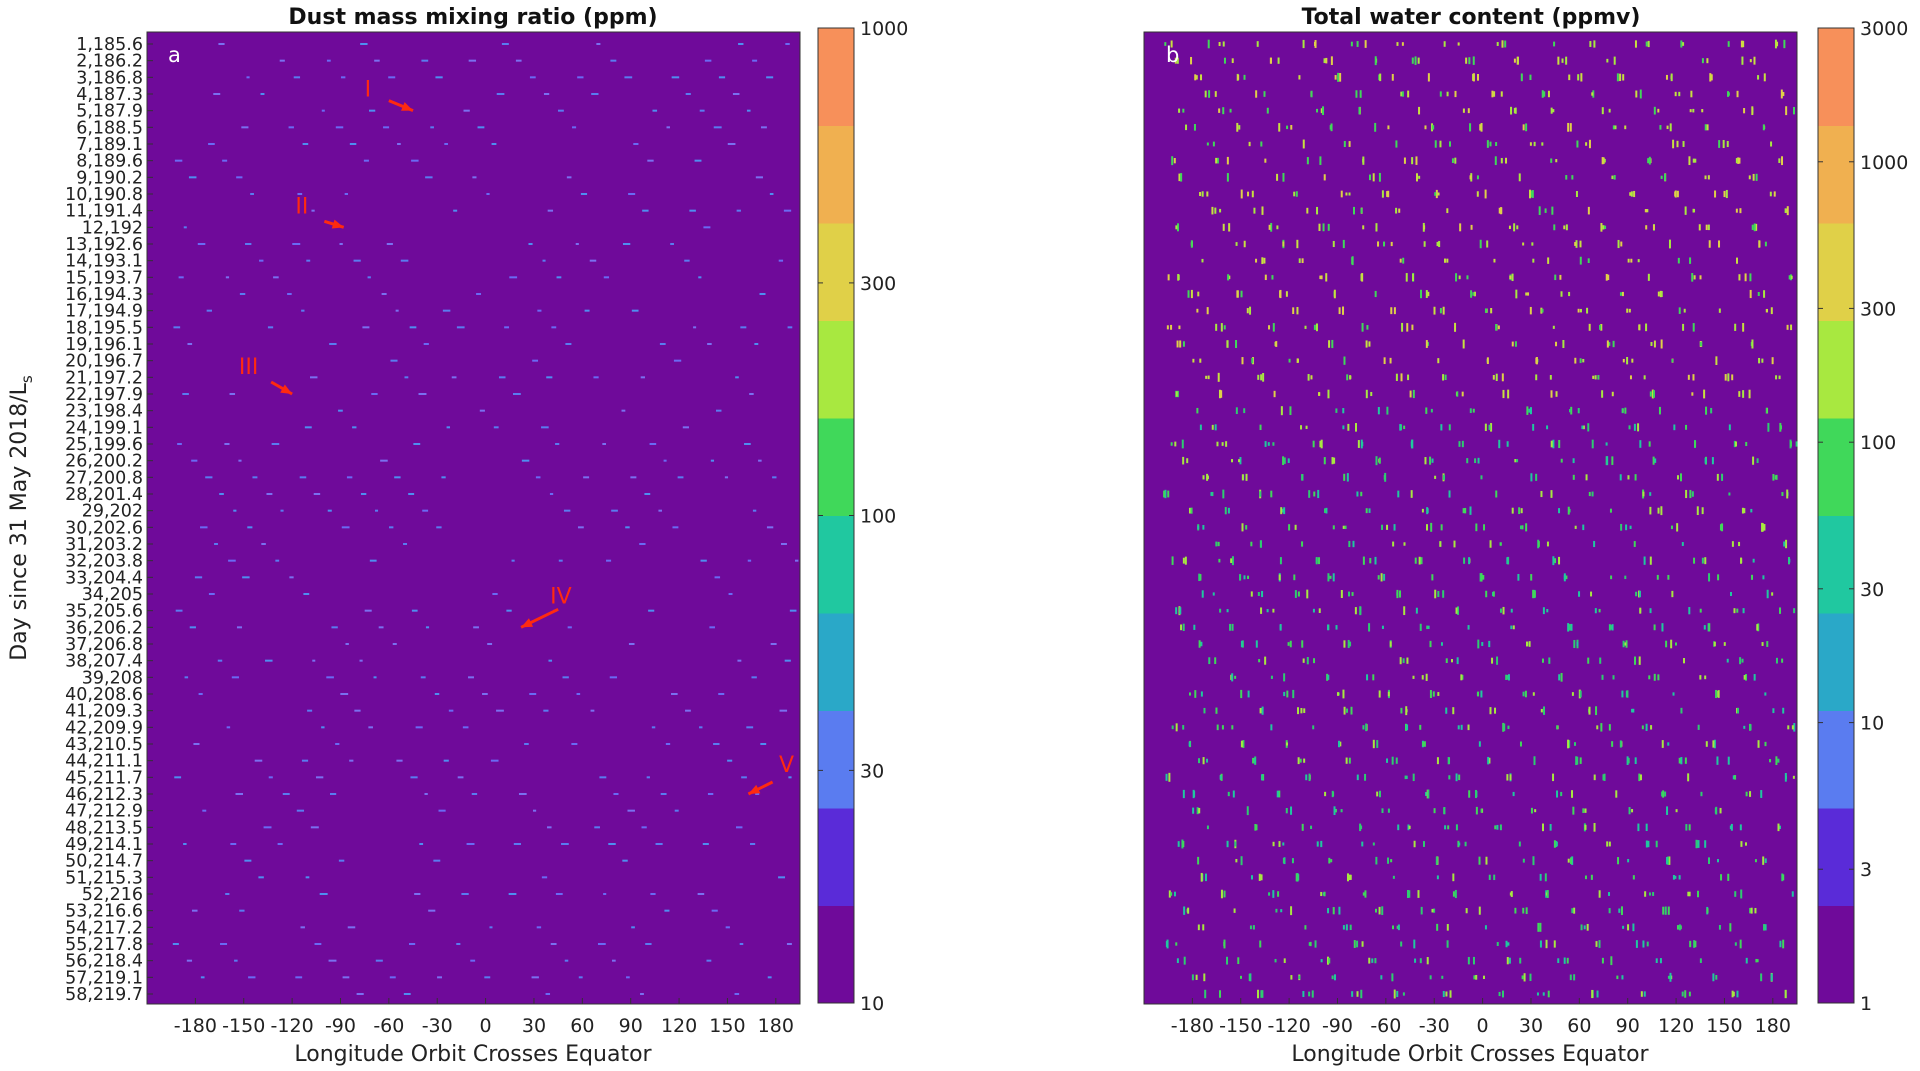 This screenshot has width=1920, height=1071. I want to click on y-tick-label: 26,200.2, so click(104, 462).